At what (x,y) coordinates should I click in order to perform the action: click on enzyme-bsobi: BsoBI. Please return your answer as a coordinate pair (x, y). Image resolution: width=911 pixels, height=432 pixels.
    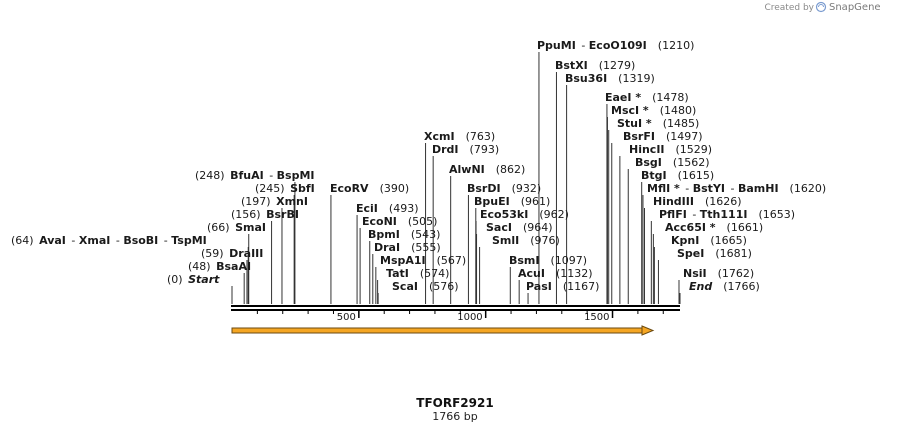
    Looking at the image, I should click on (140, 240).